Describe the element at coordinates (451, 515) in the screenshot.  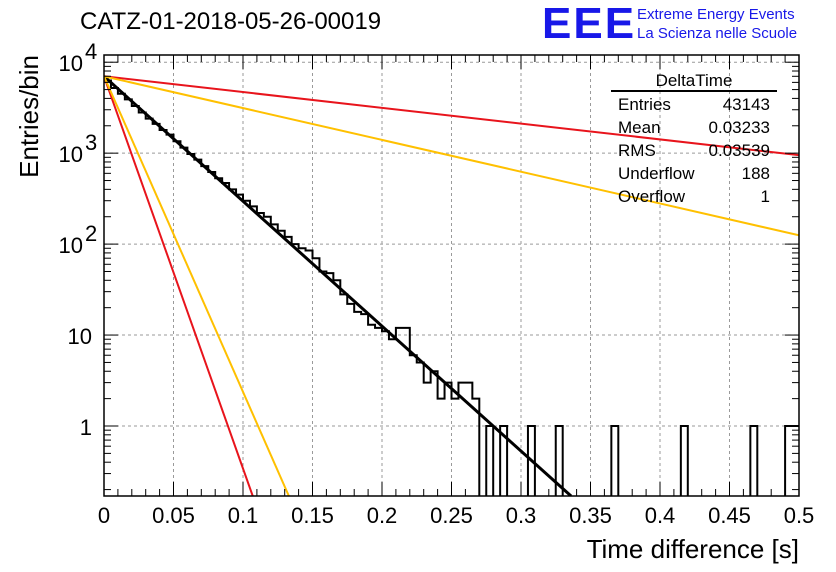
I see `x-tick-label: 0.25` at that location.